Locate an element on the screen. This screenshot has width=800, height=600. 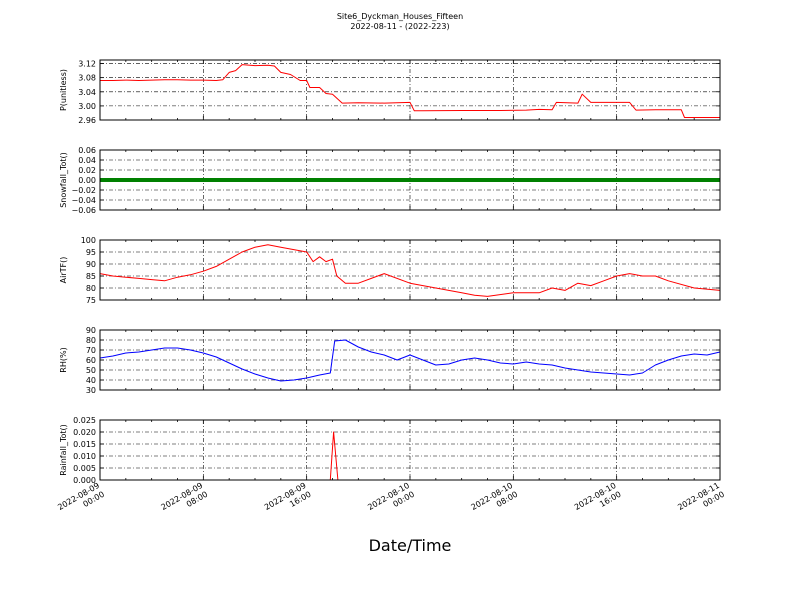
y-tick-label: 0.025 is located at coordinates (84, 420).